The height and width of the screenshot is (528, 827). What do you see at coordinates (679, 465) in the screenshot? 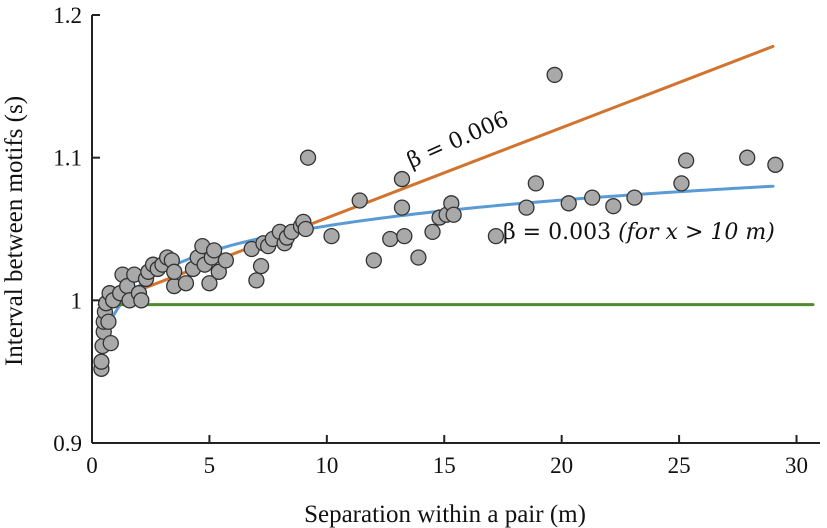
I see `x-tick-label: 25` at bounding box center [679, 465].